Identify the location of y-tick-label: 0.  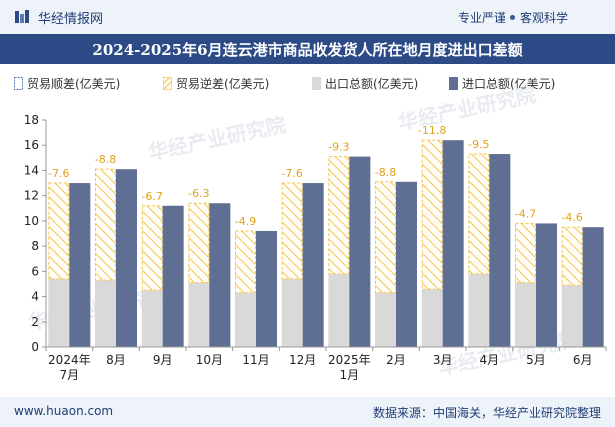
(35, 347).